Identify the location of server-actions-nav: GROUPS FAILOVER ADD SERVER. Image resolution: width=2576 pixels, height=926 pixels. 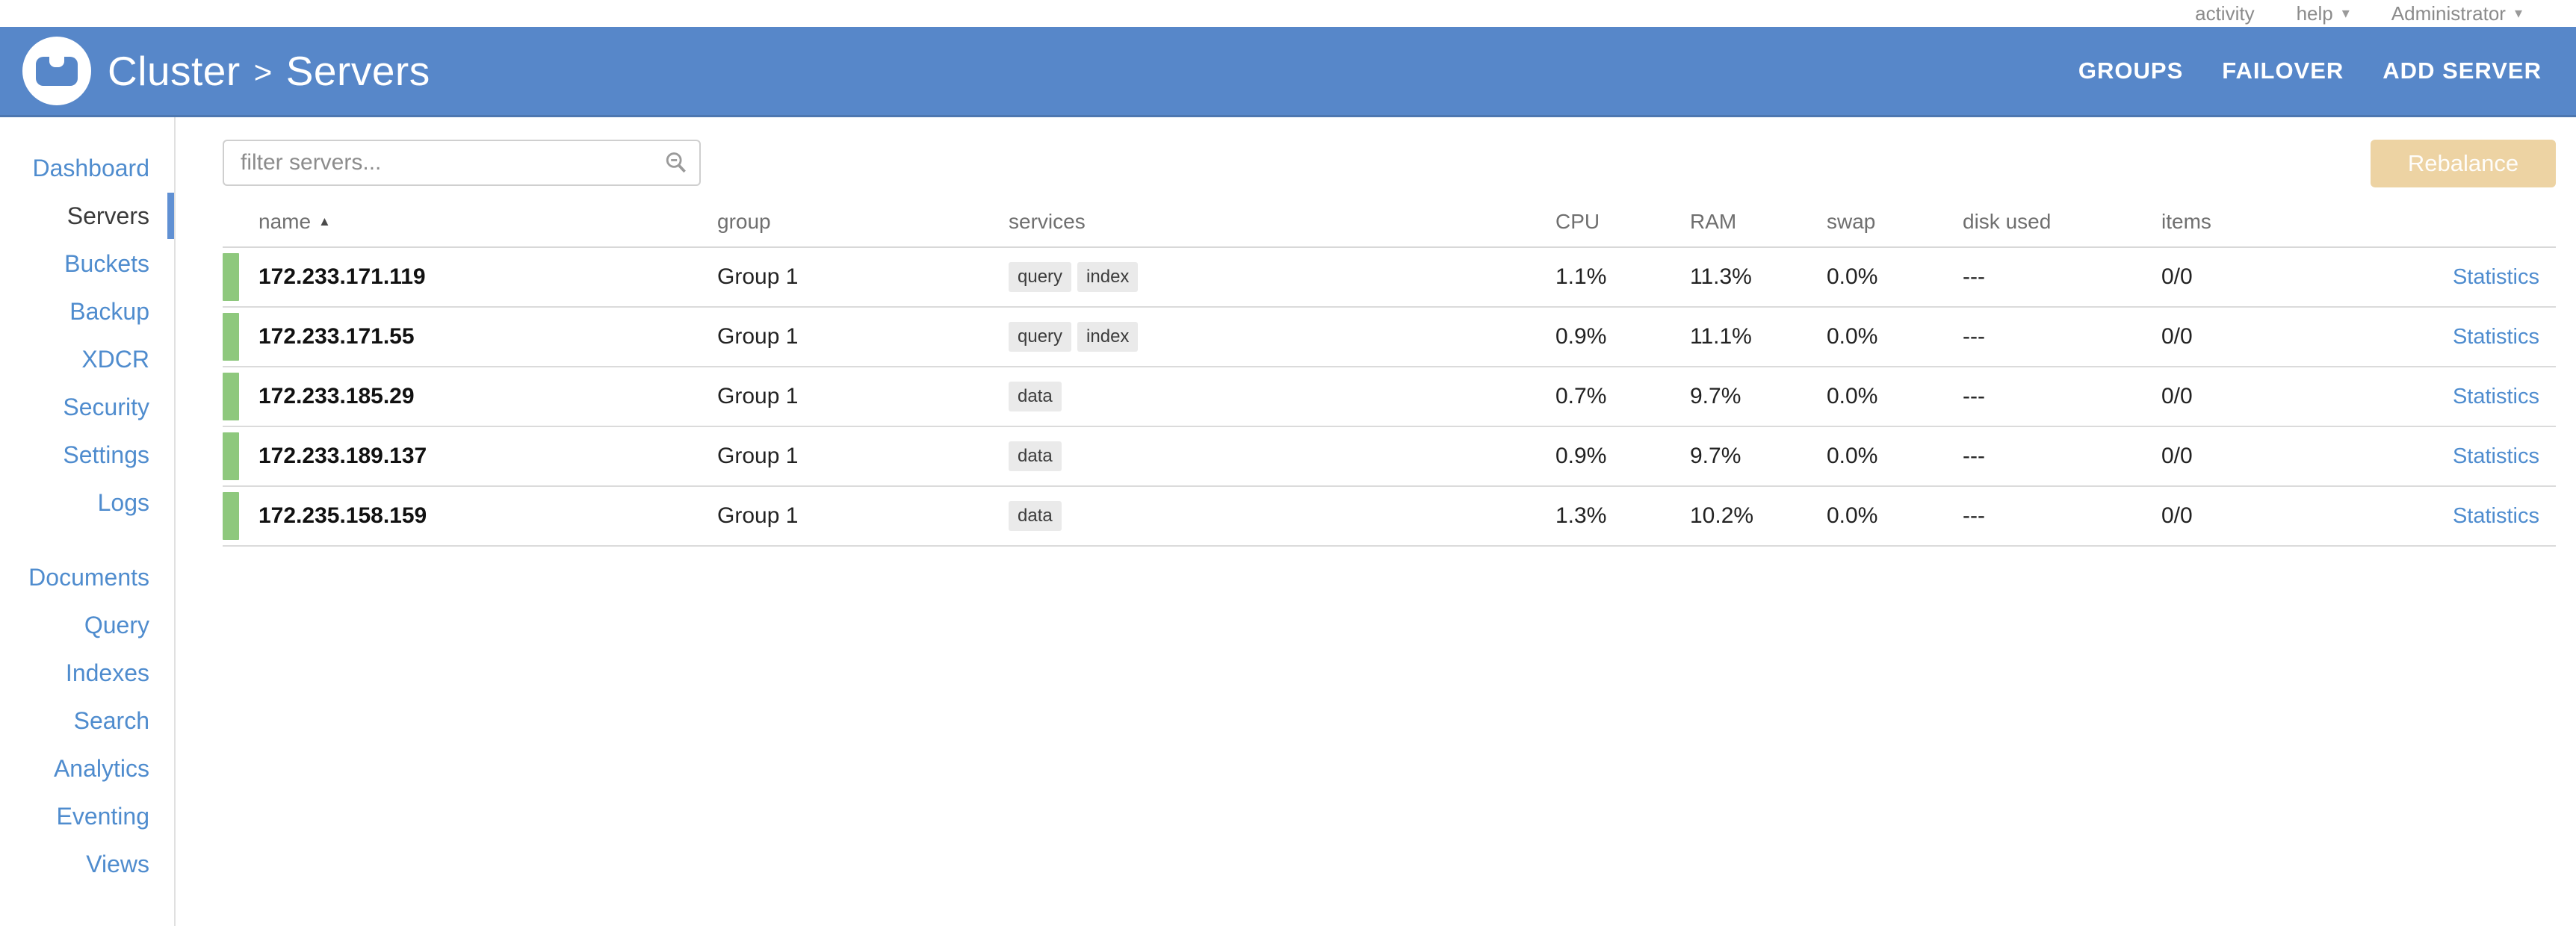
(2310, 71).